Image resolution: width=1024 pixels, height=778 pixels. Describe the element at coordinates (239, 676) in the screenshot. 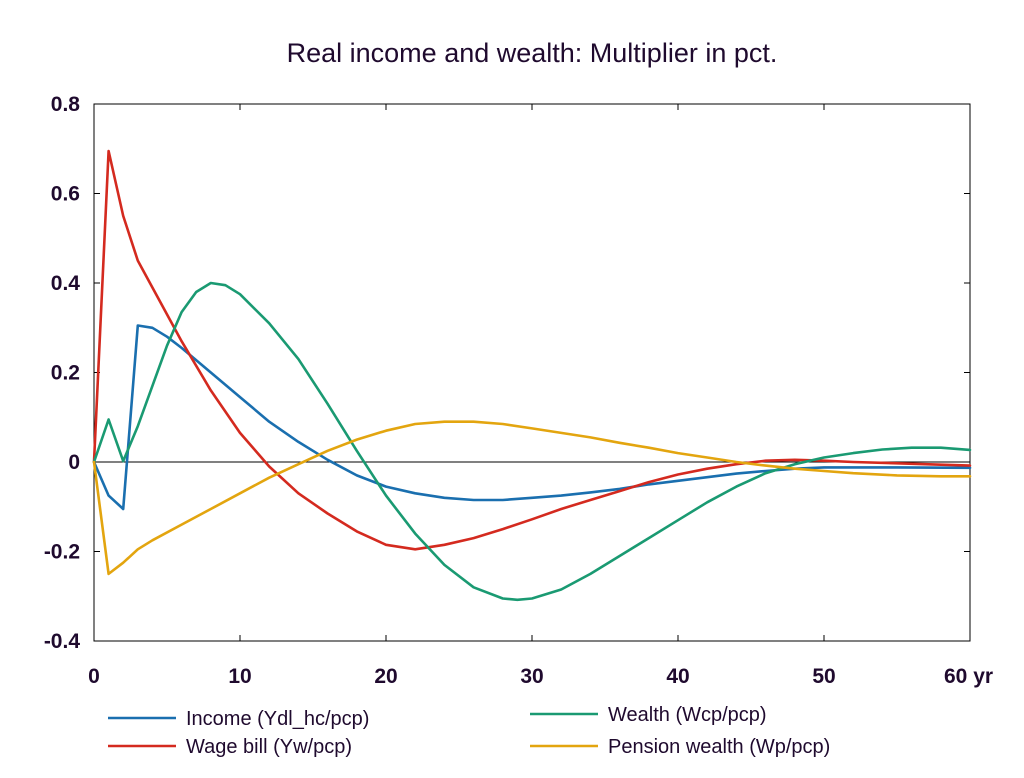

I see `x-tick-label: 10` at that location.